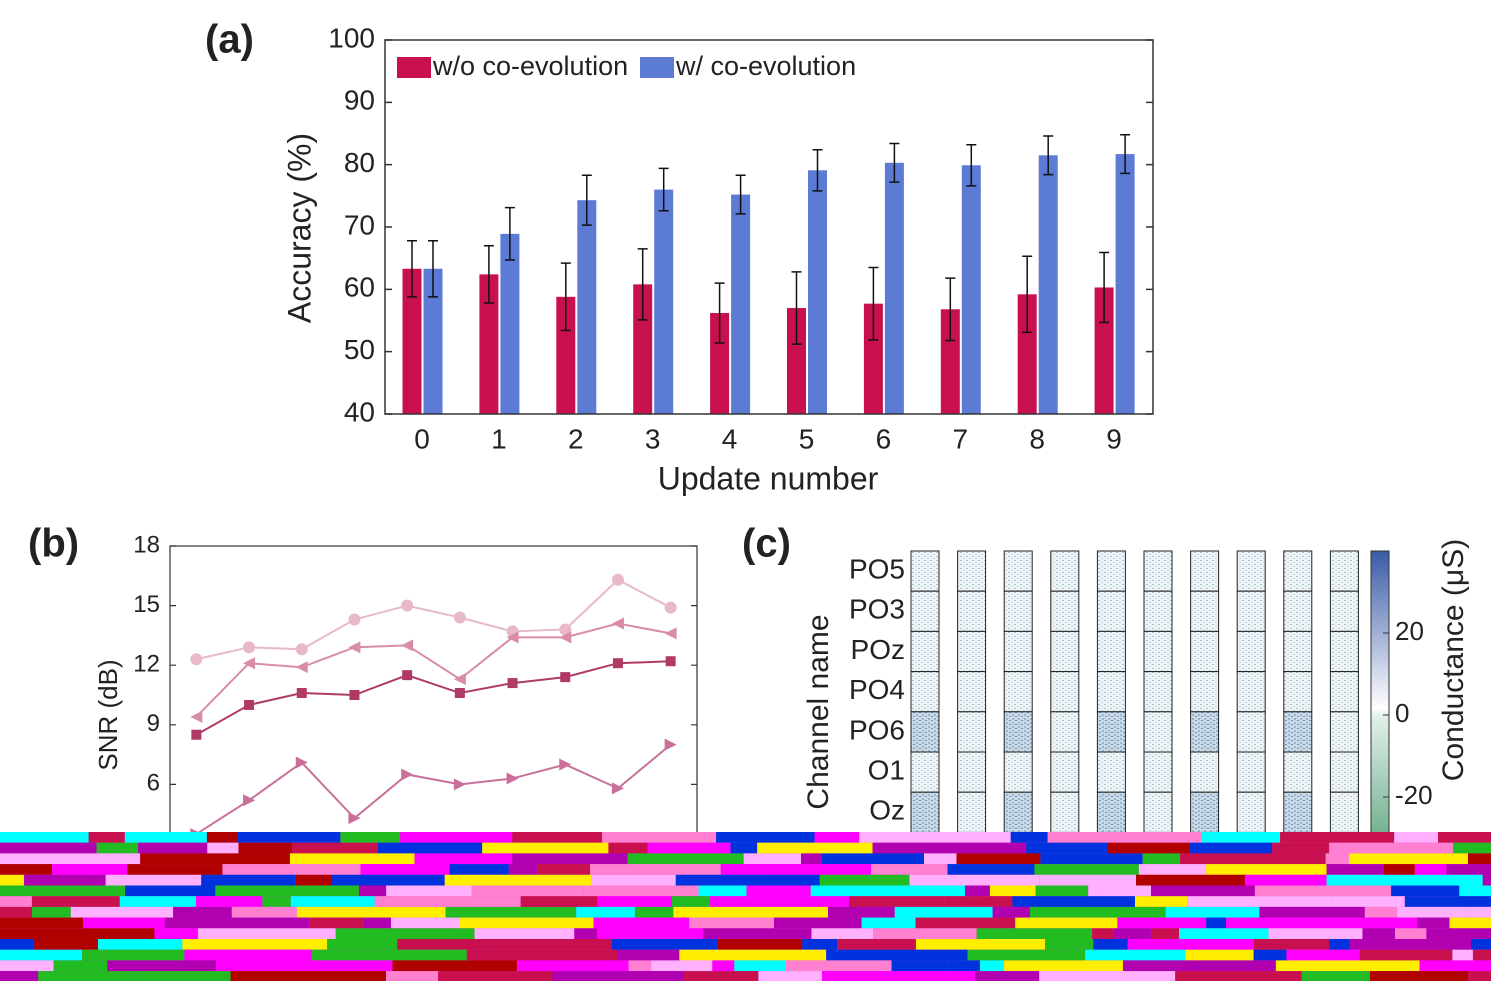 This screenshot has height=981, width=1491. What do you see at coordinates (807, 438) in the screenshot?
I see `x-tick-label: 5` at bounding box center [807, 438].